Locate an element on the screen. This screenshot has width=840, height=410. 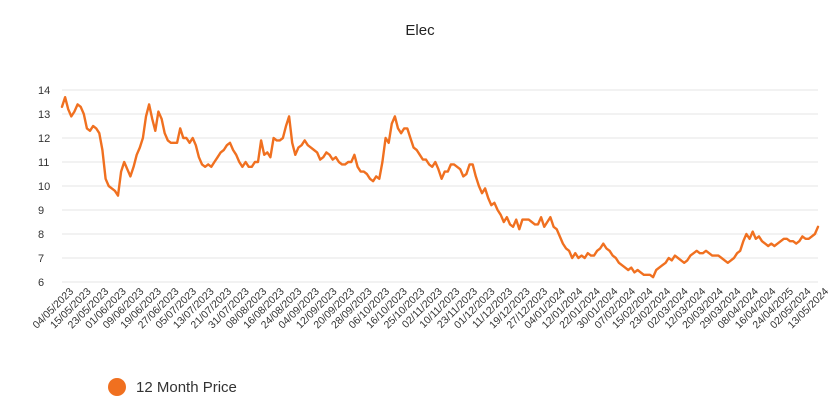
y-tick-label: 8 is located at coordinates (41, 235).